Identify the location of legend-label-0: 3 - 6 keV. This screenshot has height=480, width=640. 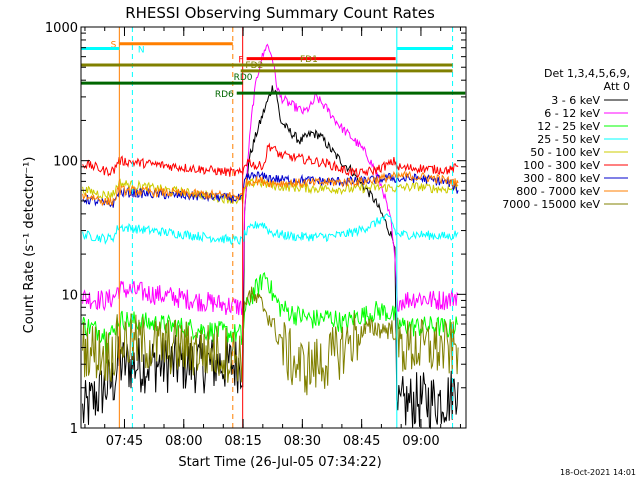
(575, 100).